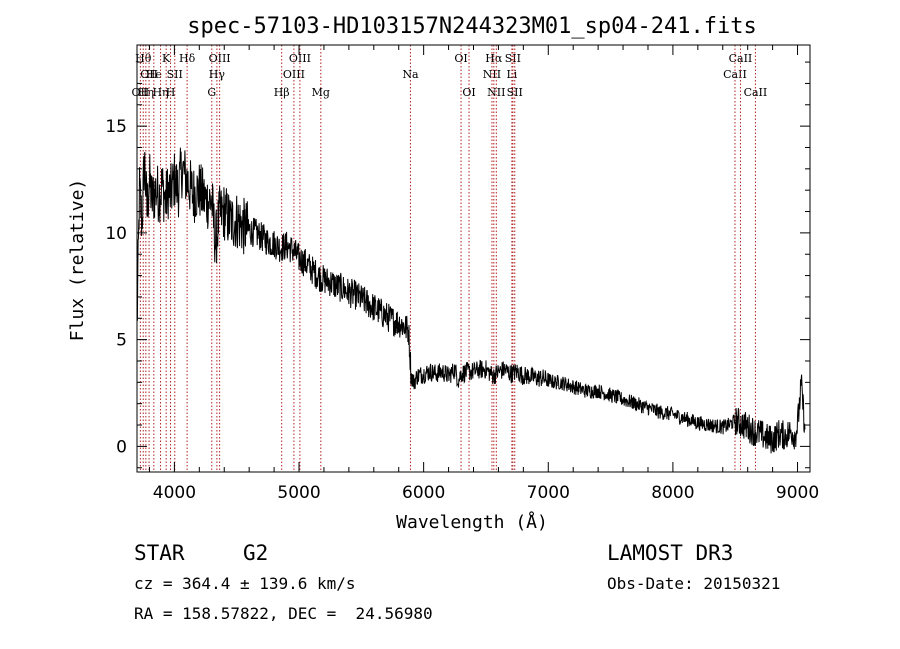 The image size is (900, 649). What do you see at coordinates (282, 92) in the screenshot?
I see `marker-label: Hβ` at bounding box center [282, 92].